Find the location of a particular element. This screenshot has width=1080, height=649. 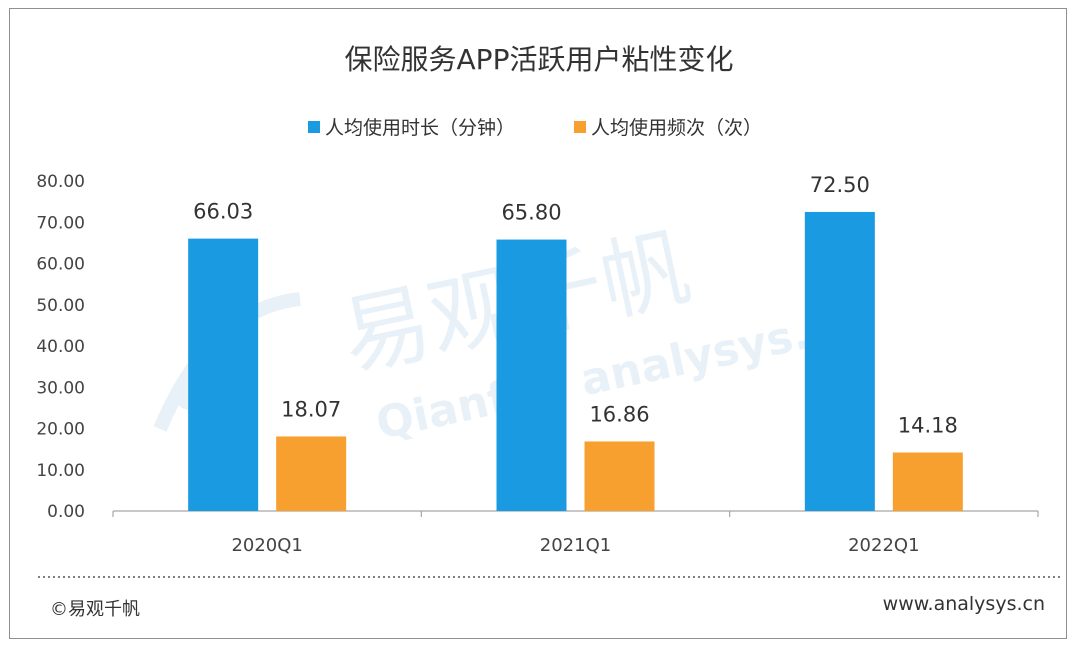

x-tick-label: 2022Q1 is located at coordinates (883, 545).